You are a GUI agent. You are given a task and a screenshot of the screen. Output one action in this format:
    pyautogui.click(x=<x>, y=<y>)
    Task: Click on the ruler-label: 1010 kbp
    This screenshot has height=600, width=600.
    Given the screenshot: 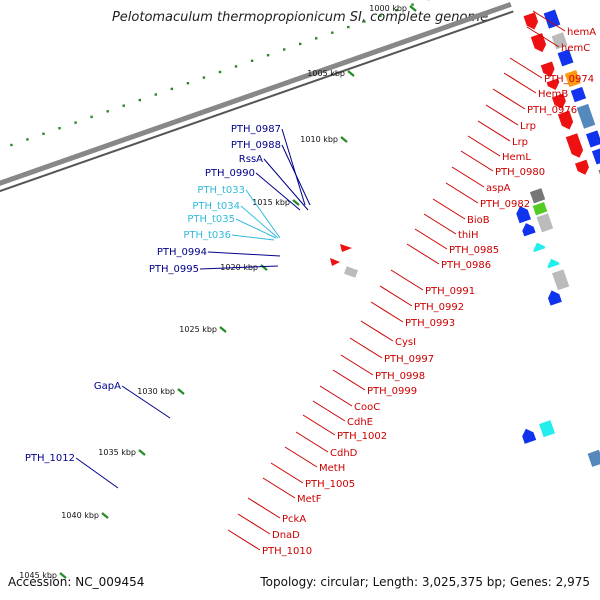 What is the action you would take?
    pyautogui.click(x=319, y=139)
    